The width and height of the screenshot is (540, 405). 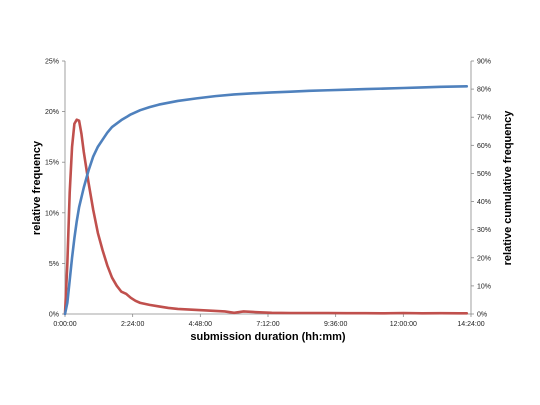 I want to click on left-y-axis-title: relative frequency, so click(x=37, y=187).